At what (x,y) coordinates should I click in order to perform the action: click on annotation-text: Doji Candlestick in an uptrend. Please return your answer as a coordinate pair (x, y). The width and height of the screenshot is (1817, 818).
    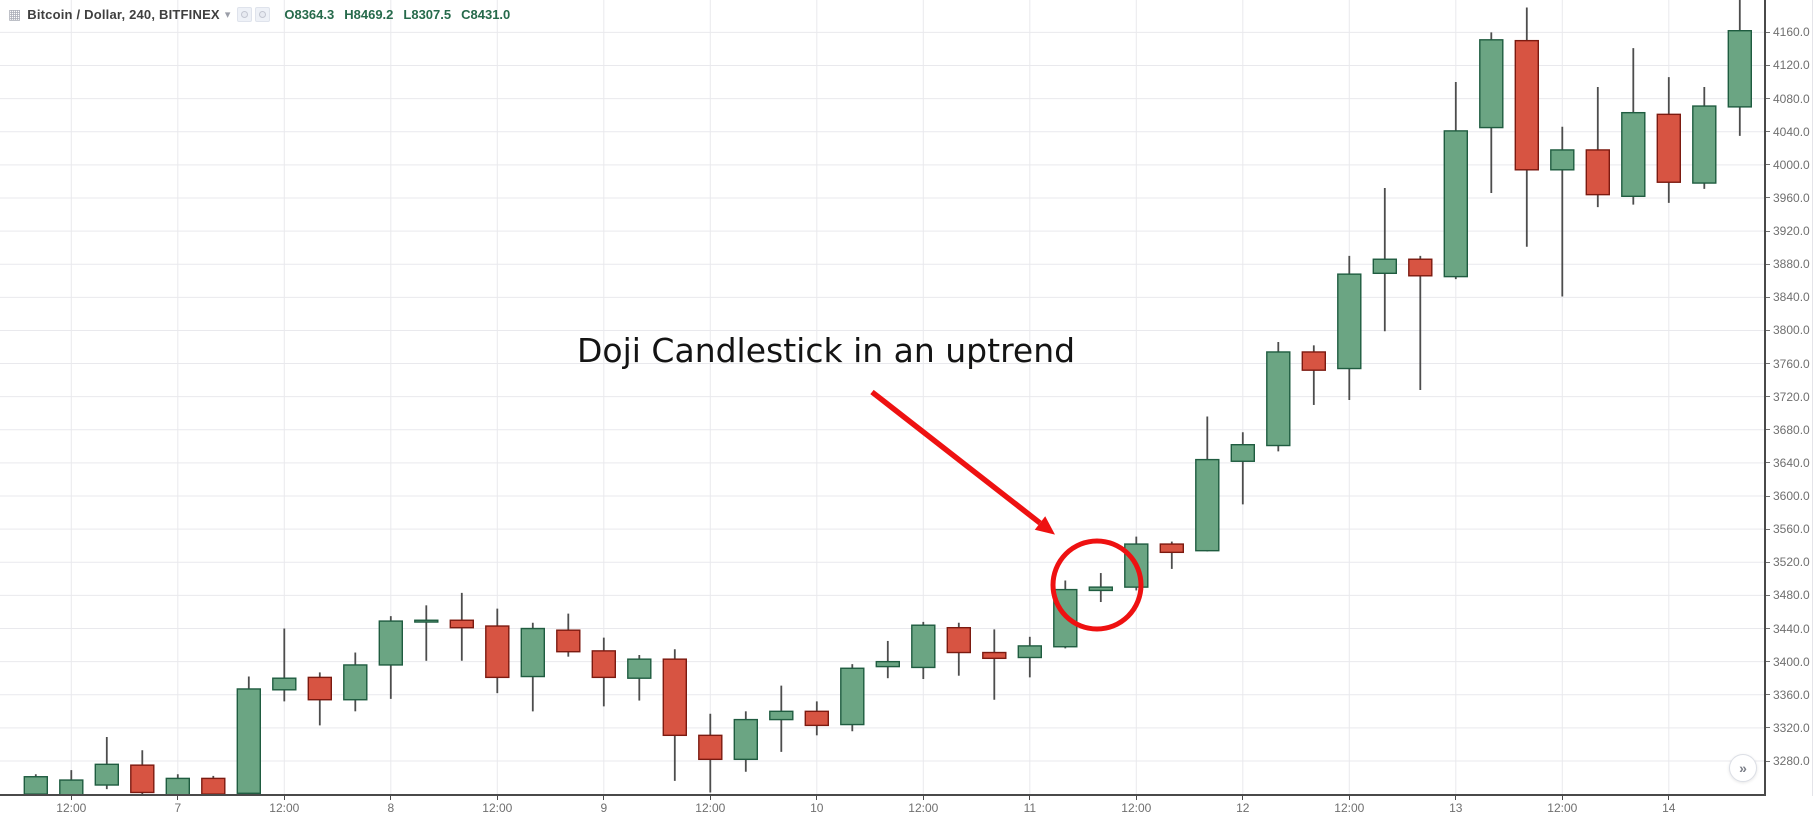
    Looking at the image, I should click on (826, 350).